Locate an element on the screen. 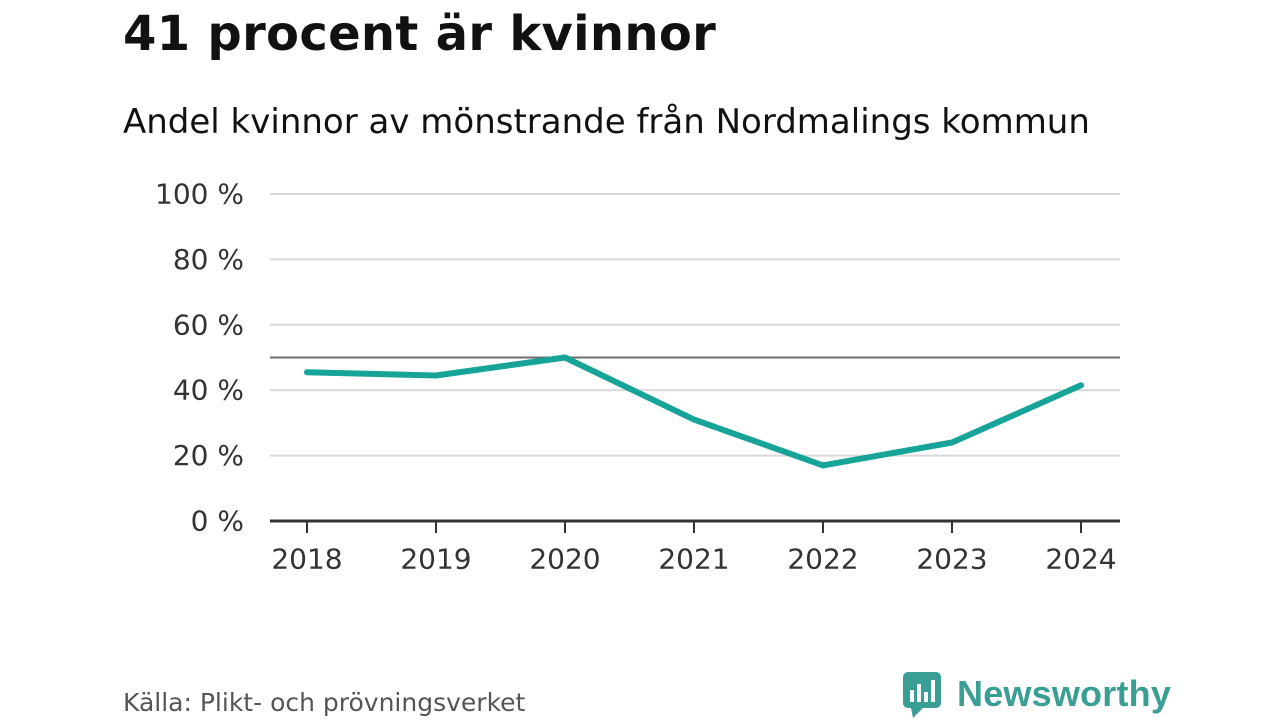  y-tick-label: 80 % is located at coordinates (208, 259).